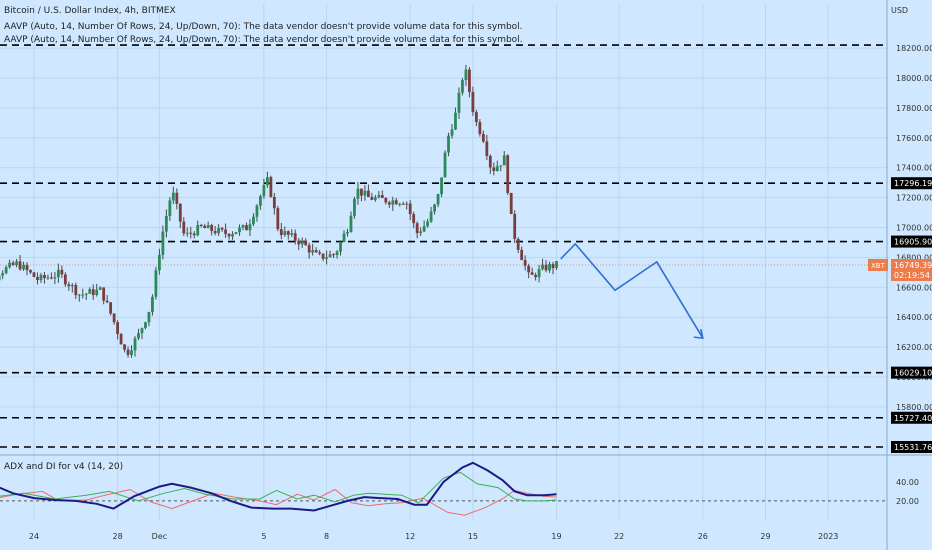  I want to click on y-tick-label: 17200.00, so click(914, 198).